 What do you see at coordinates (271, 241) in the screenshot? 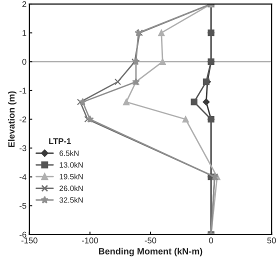
I see `x-tick-label: 50` at bounding box center [271, 241].